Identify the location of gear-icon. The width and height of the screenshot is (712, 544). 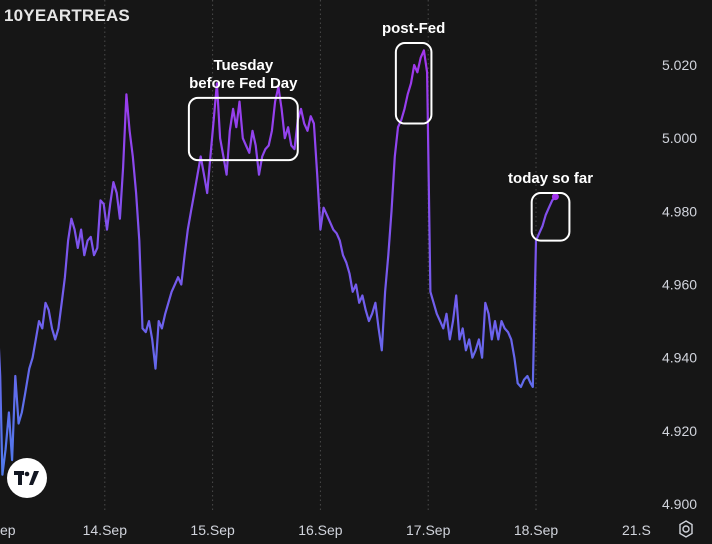
(686, 529).